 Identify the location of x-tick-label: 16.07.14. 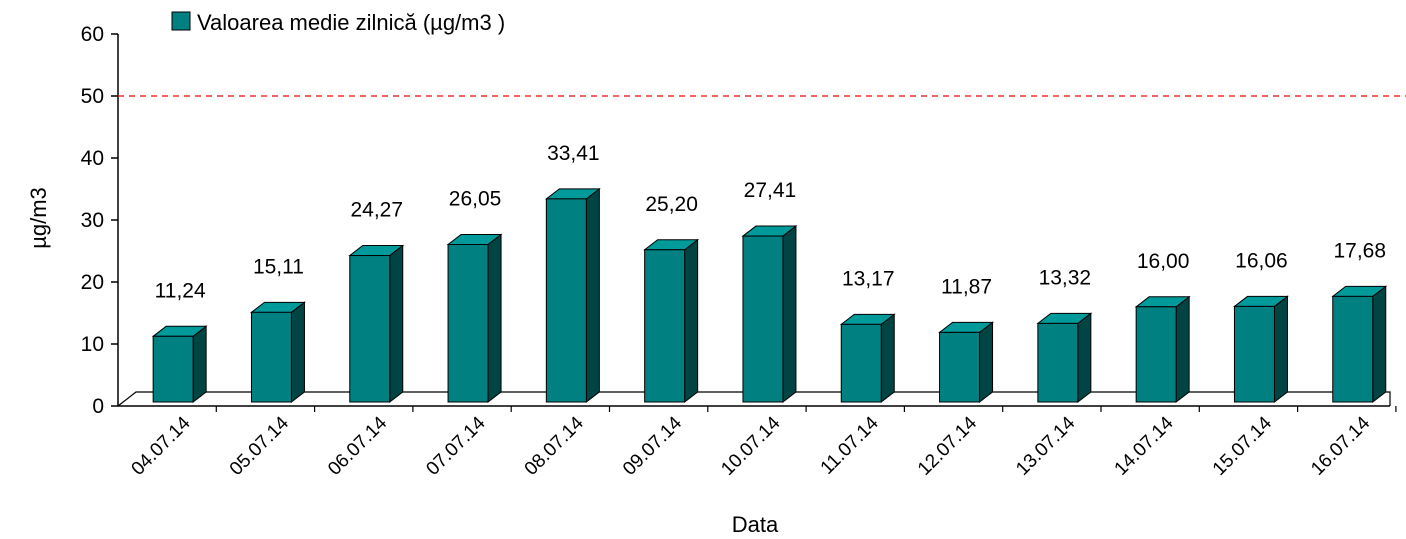
(1340, 445).